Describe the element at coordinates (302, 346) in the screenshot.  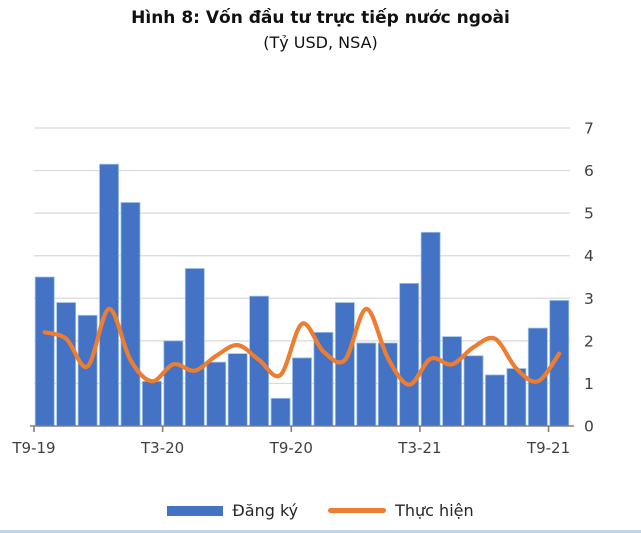
I see `line-series` at that location.